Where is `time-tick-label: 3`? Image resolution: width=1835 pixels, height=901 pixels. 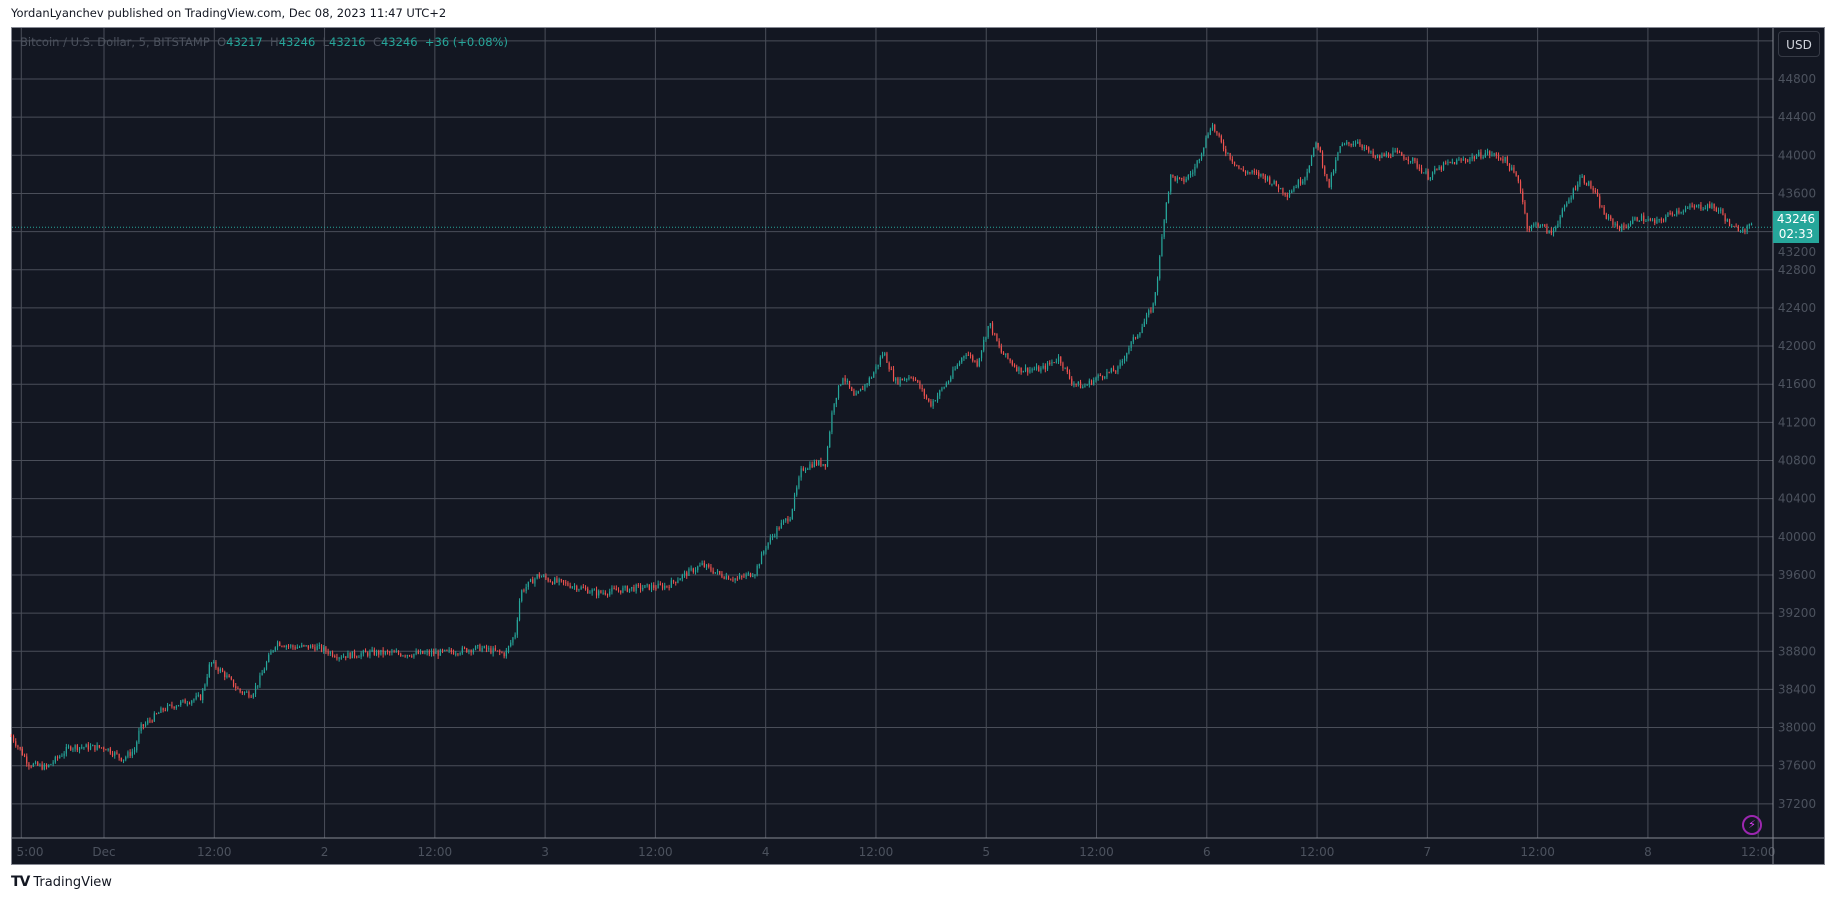 time-tick-label: 3 is located at coordinates (545, 852).